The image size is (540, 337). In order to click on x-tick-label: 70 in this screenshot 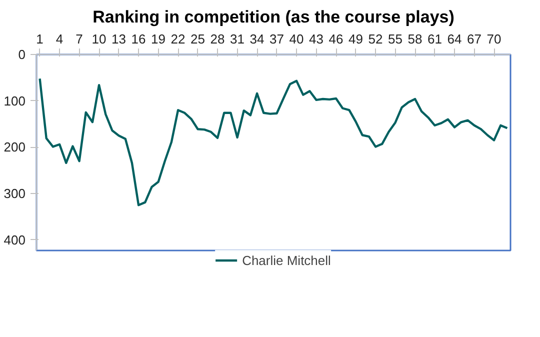, I will do `click(494, 39)`.